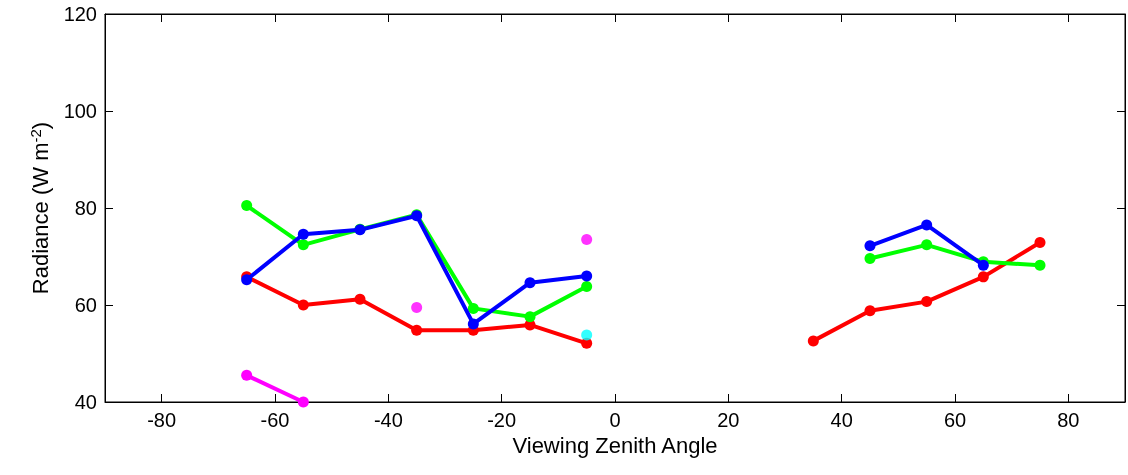  What do you see at coordinates (85, 305) in the screenshot?
I see `y-tick-label: 60` at bounding box center [85, 305].